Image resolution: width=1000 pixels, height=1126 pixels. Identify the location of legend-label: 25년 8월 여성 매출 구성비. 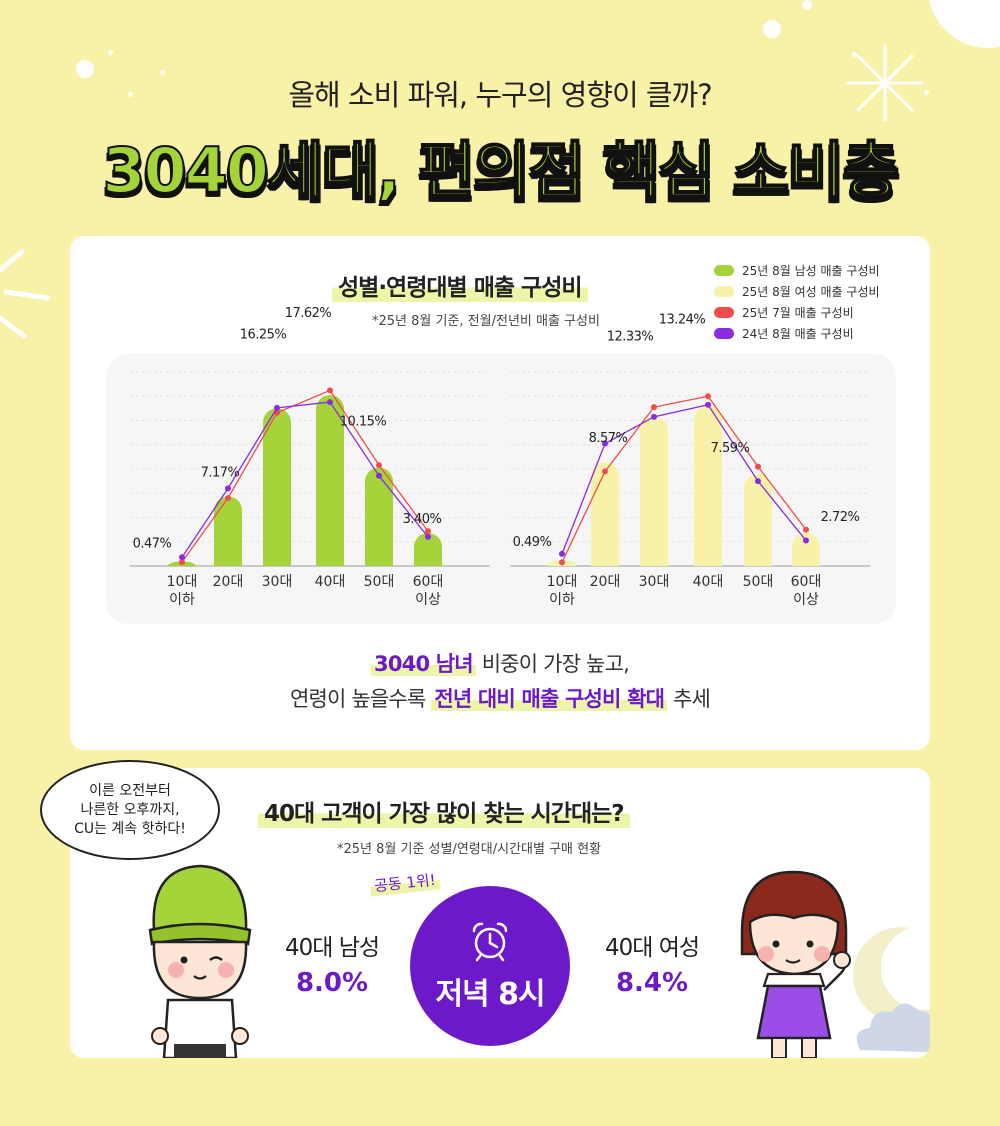
(811, 292).